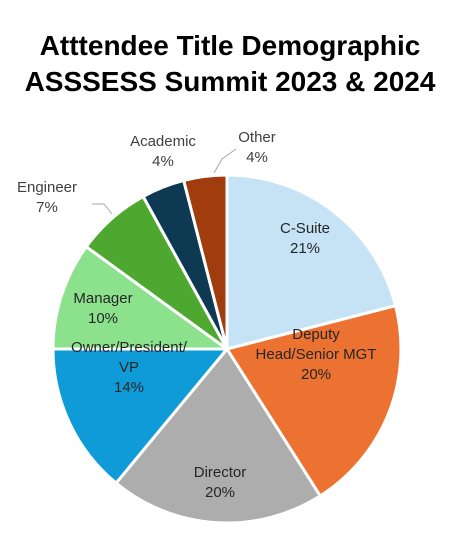 This screenshot has width=460, height=557. I want to click on pie-slice-c-suite, so click(311, 262).